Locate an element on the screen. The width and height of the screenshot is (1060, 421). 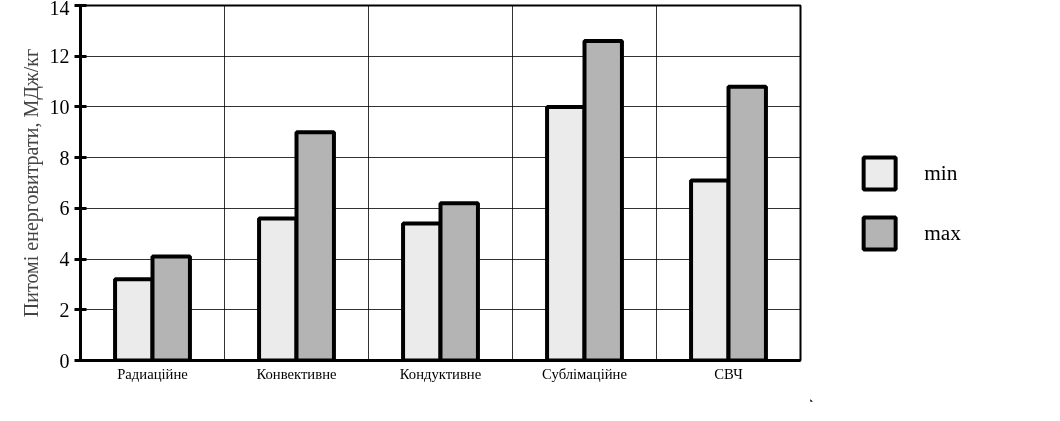
y-tick-label: 8 is located at coordinates (64, 157).